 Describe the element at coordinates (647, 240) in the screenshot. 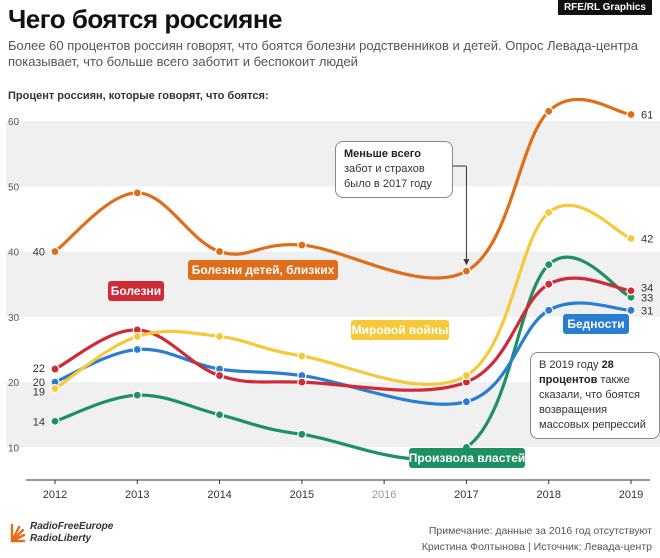

I see `end-value-label: 42` at that location.